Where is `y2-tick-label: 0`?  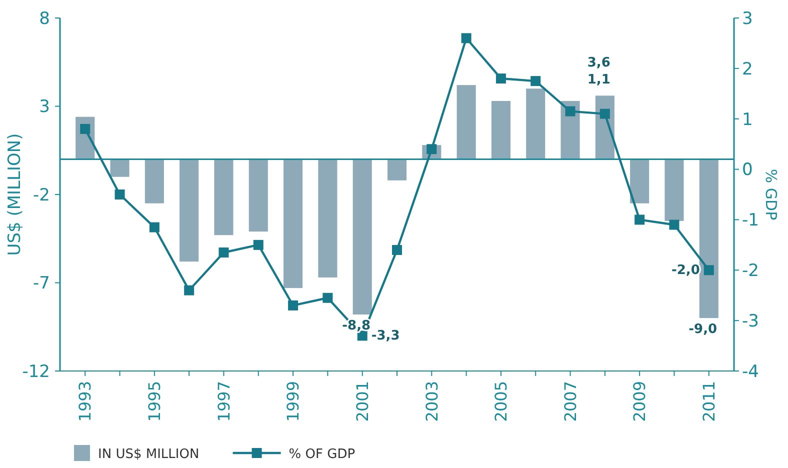 y2-tick-label: 0 is located at coordinates (747, 170).